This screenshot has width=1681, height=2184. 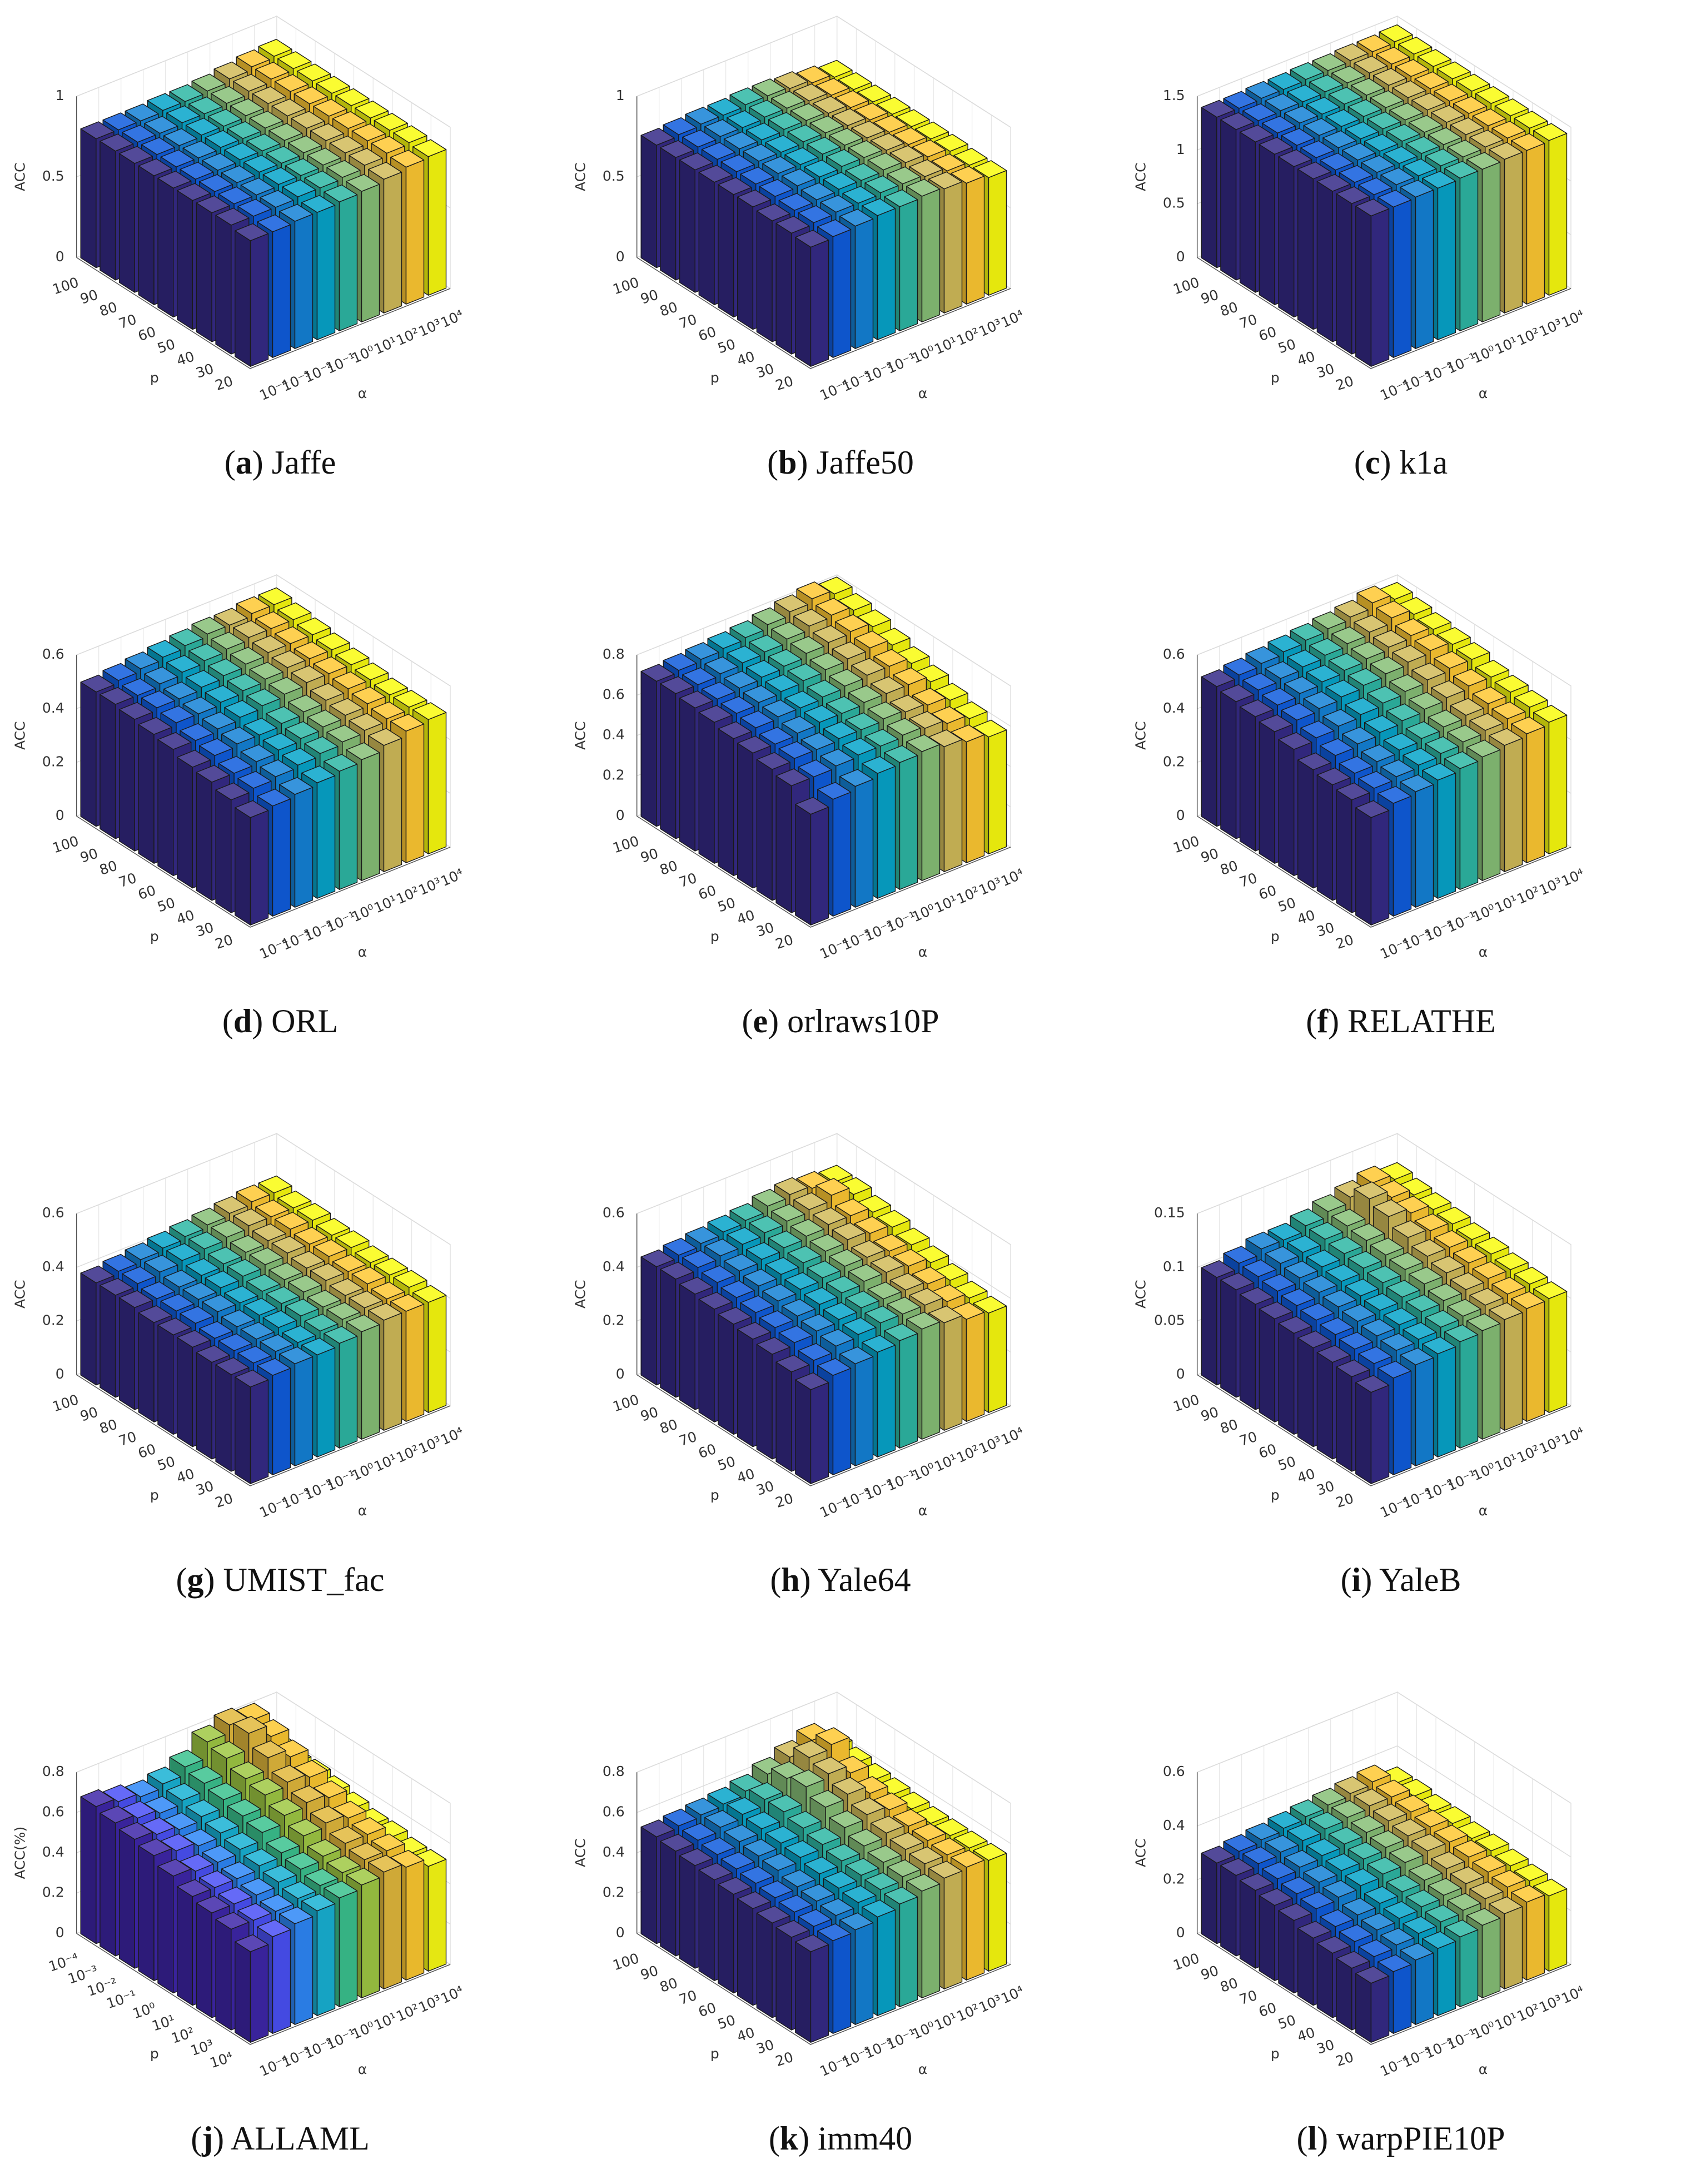 I want to click on p-tick-label: 80, so click(x=108, y=309).